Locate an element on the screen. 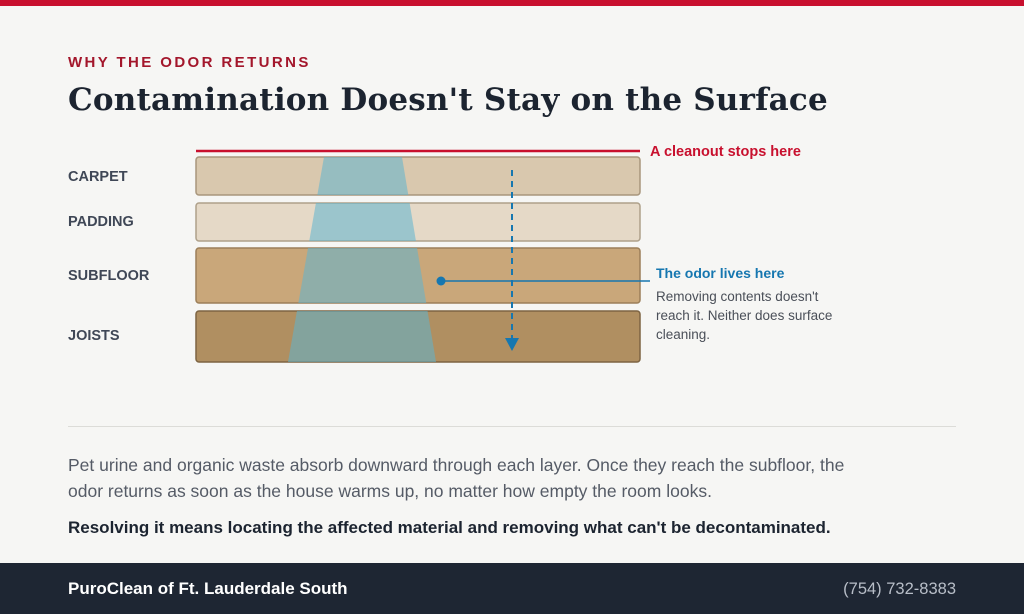  carpet-layer is located at coordinates (418, 176).